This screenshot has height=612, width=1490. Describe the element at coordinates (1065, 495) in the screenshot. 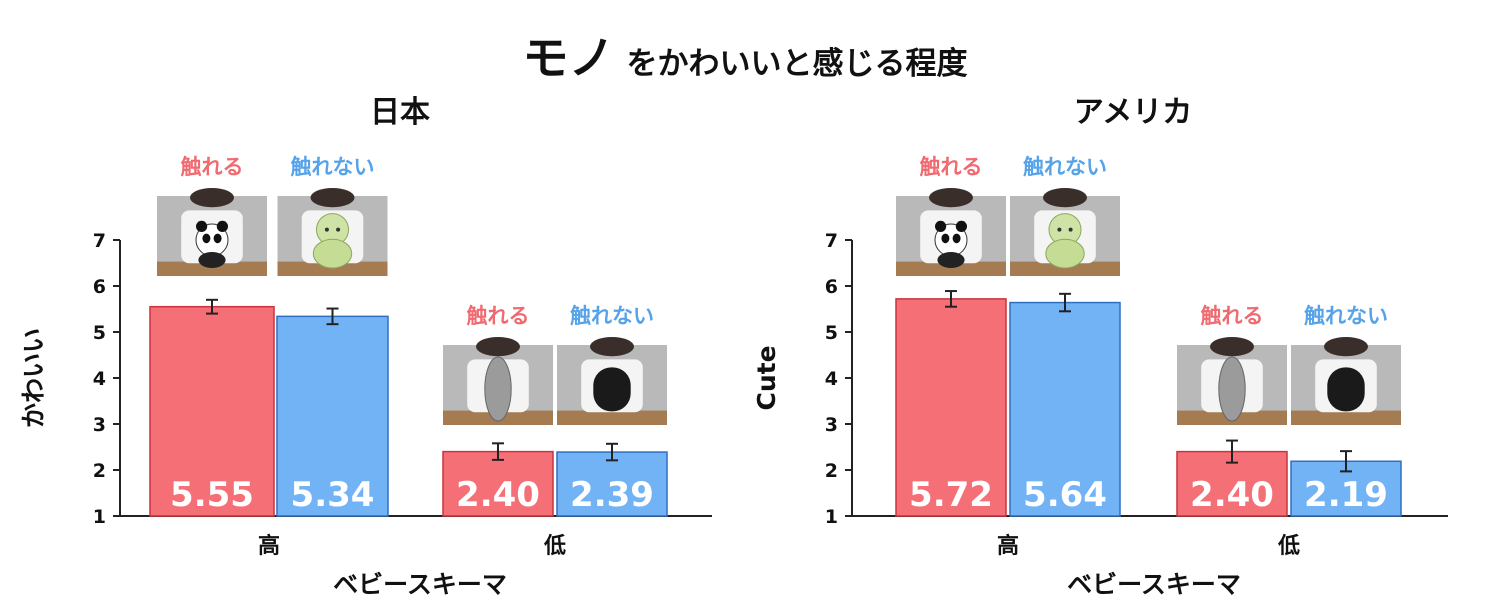

I see `bar-value-label: 5.64` at that location.